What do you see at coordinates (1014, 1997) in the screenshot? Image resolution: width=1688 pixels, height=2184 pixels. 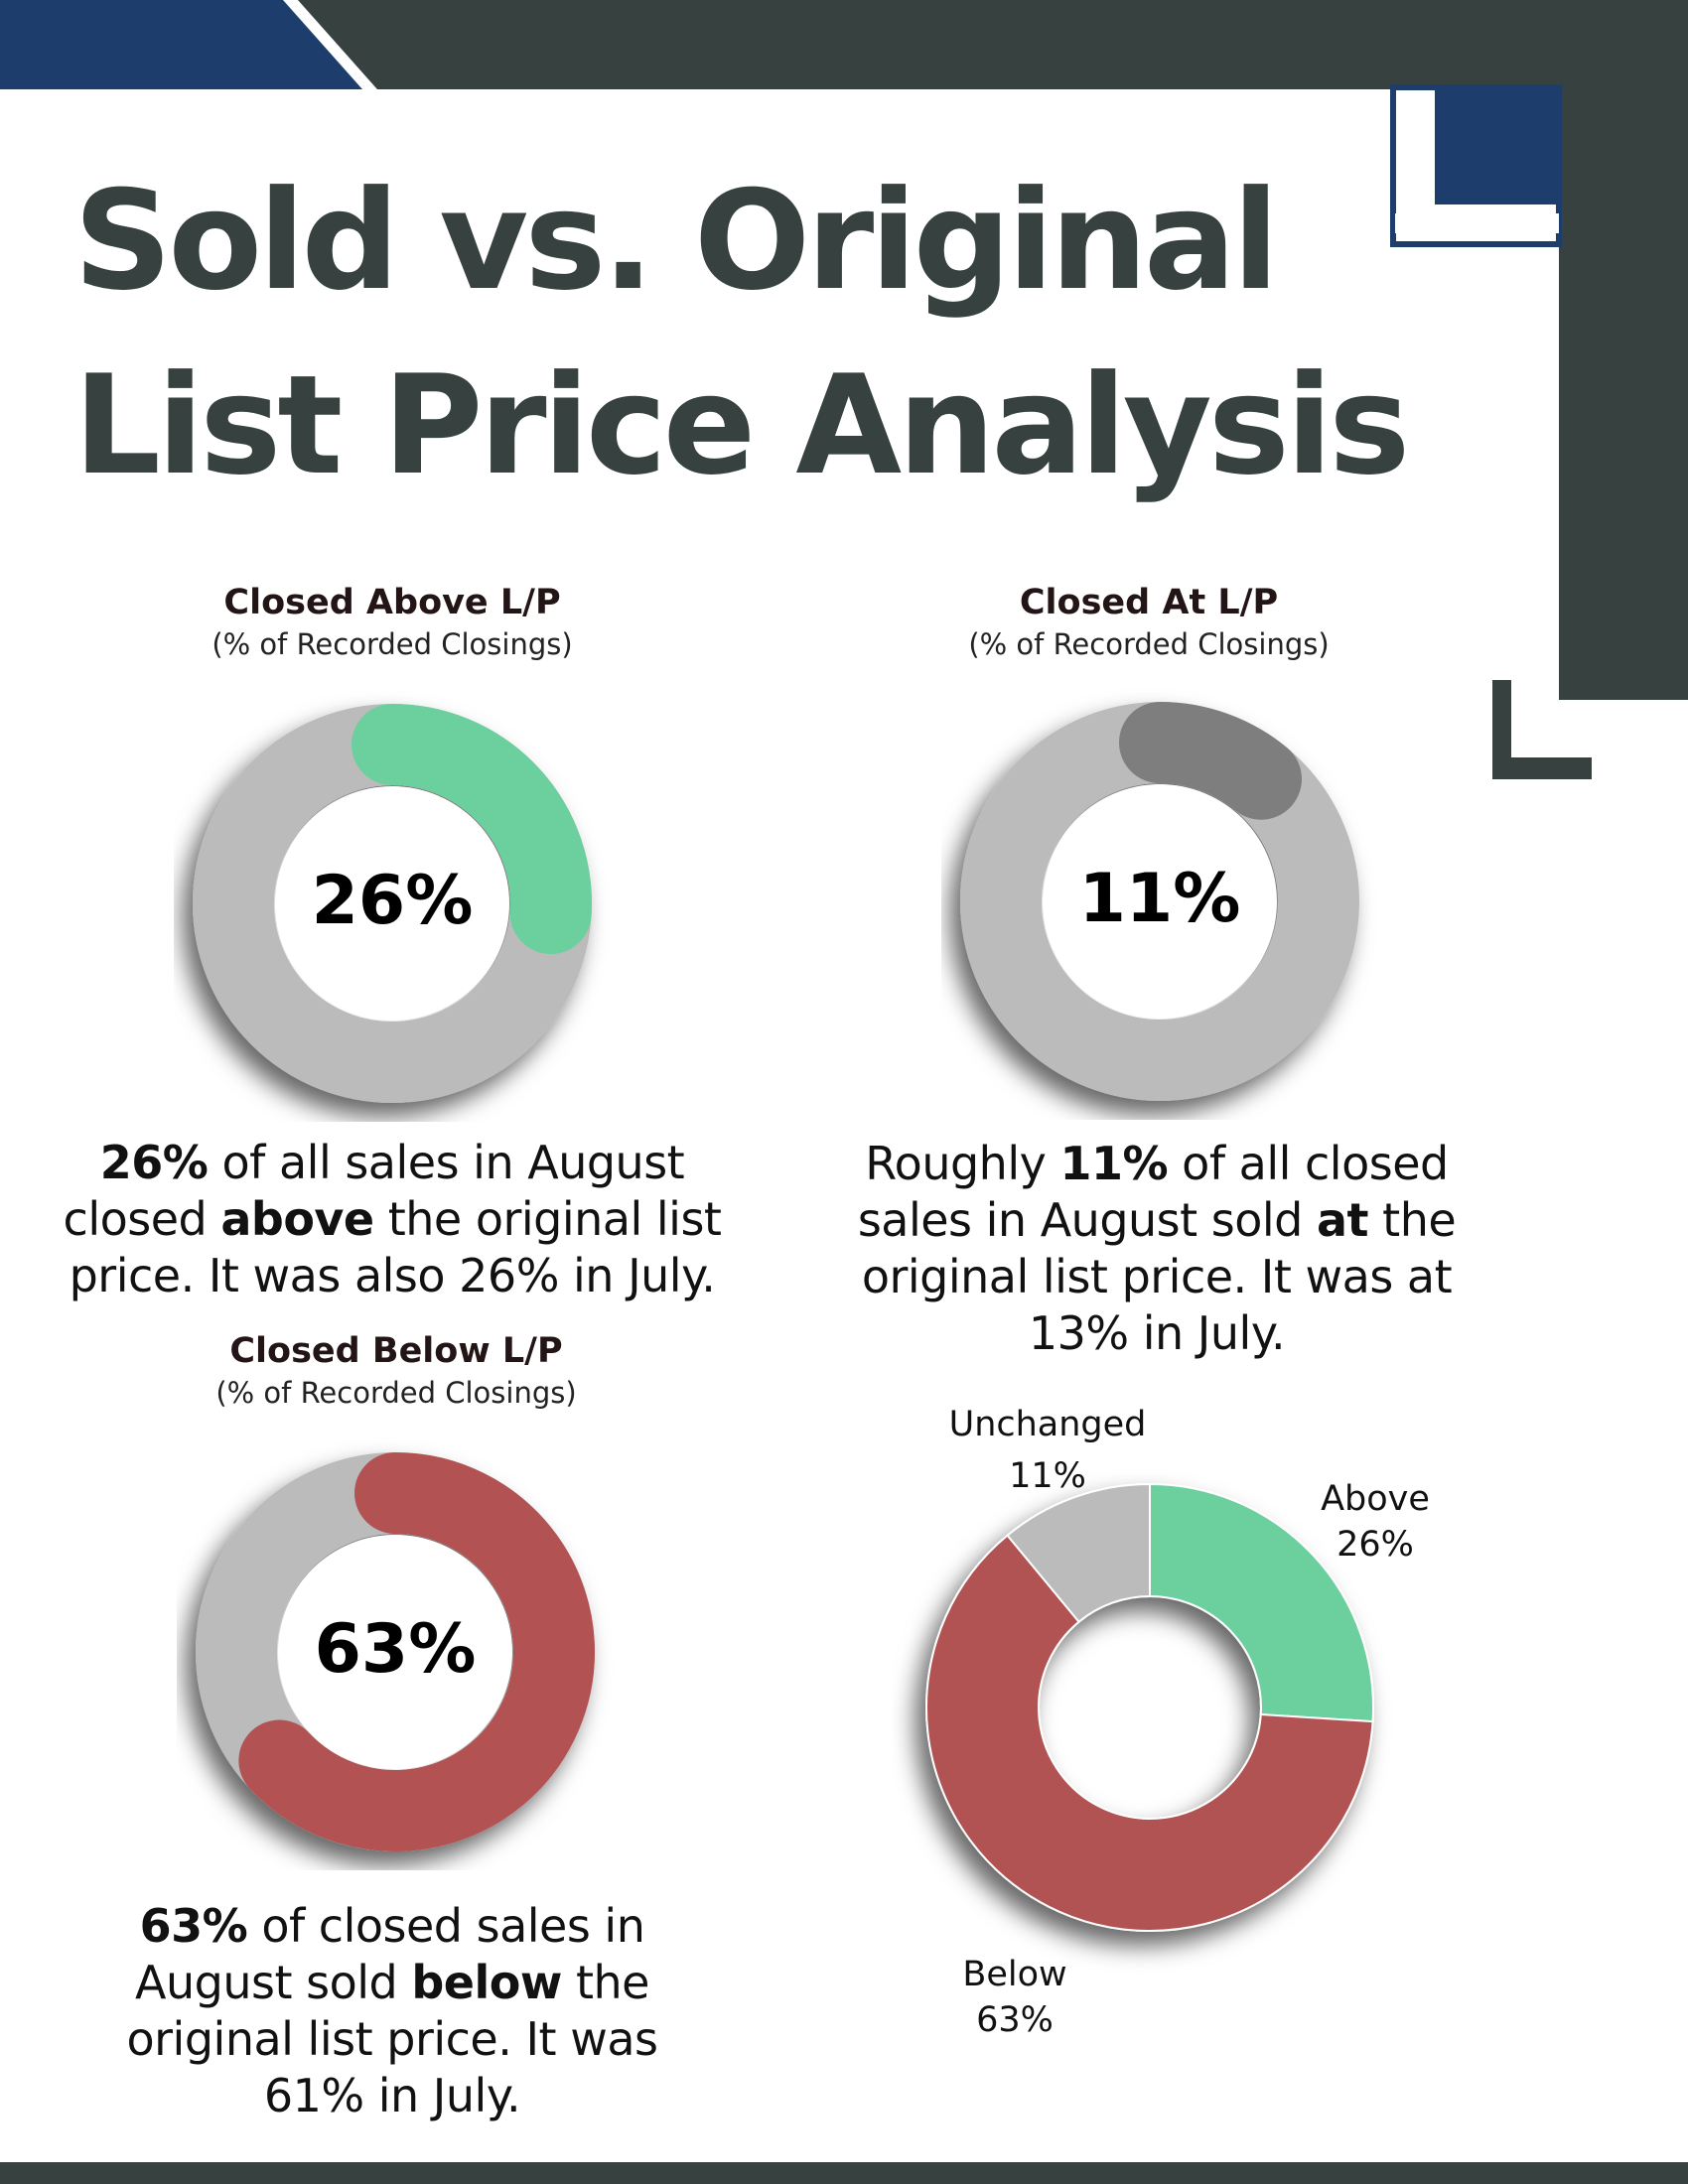 I see `summary-label-below: Below 63%` at bounding box center [1014, 1997].